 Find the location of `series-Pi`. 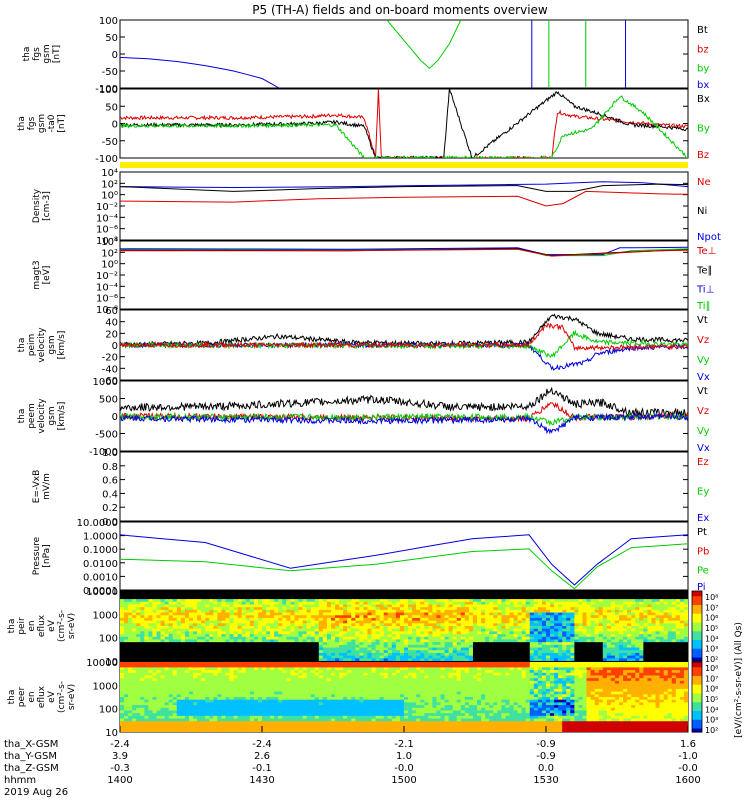

series-Pi is located at coordinates (404, 560).